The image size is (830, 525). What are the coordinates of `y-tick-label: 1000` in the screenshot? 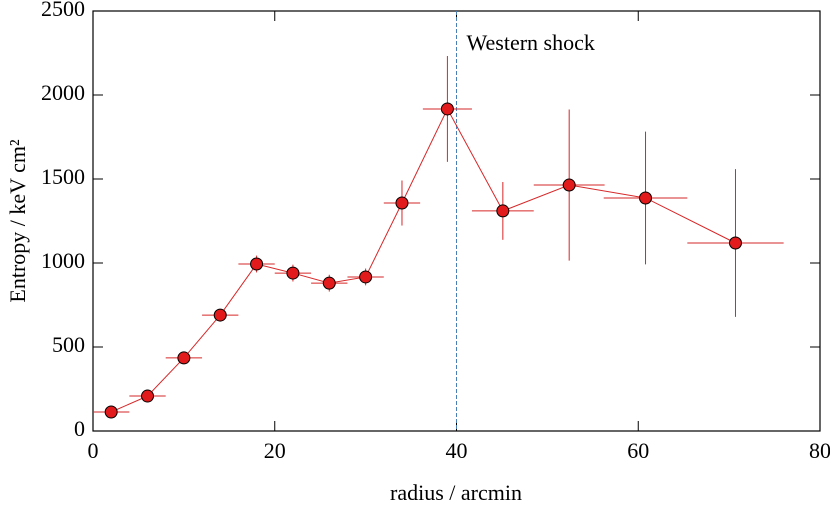 It's located at (63, 260).